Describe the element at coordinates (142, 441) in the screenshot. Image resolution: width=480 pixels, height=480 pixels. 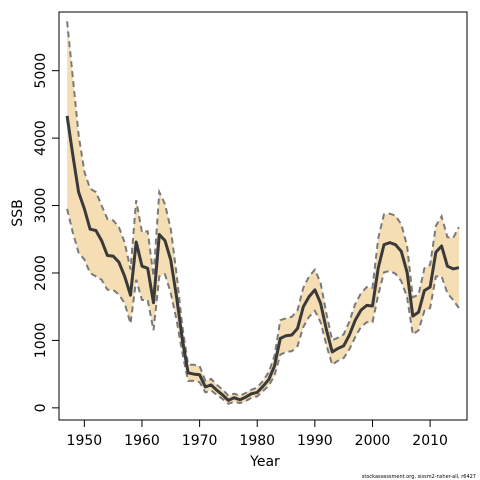
I see `x-tick-label: 1960` at that location.